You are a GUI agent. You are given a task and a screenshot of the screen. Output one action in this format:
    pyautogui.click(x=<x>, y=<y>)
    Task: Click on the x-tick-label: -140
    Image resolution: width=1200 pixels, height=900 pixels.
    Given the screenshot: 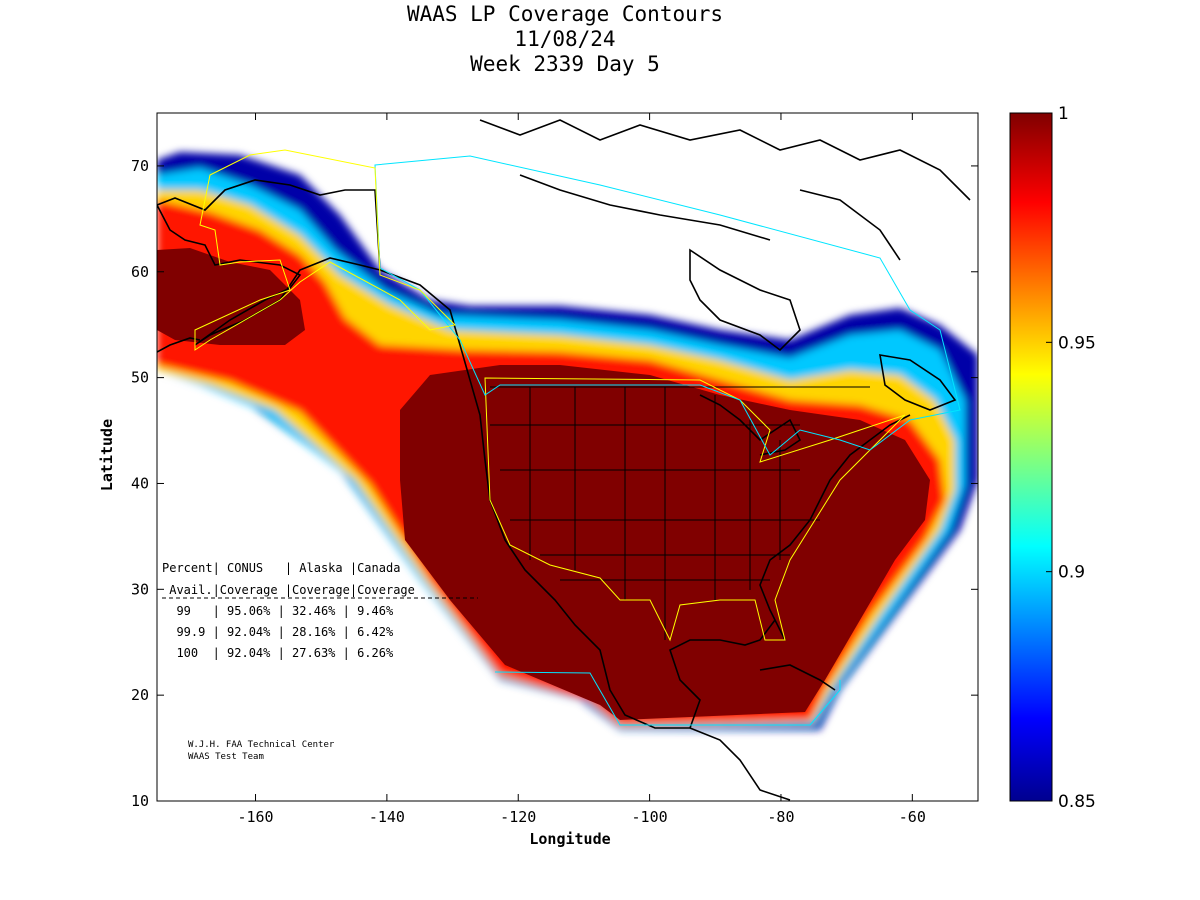 What is the action you would take?
    pyautogui.click(x=387, y=817)
    